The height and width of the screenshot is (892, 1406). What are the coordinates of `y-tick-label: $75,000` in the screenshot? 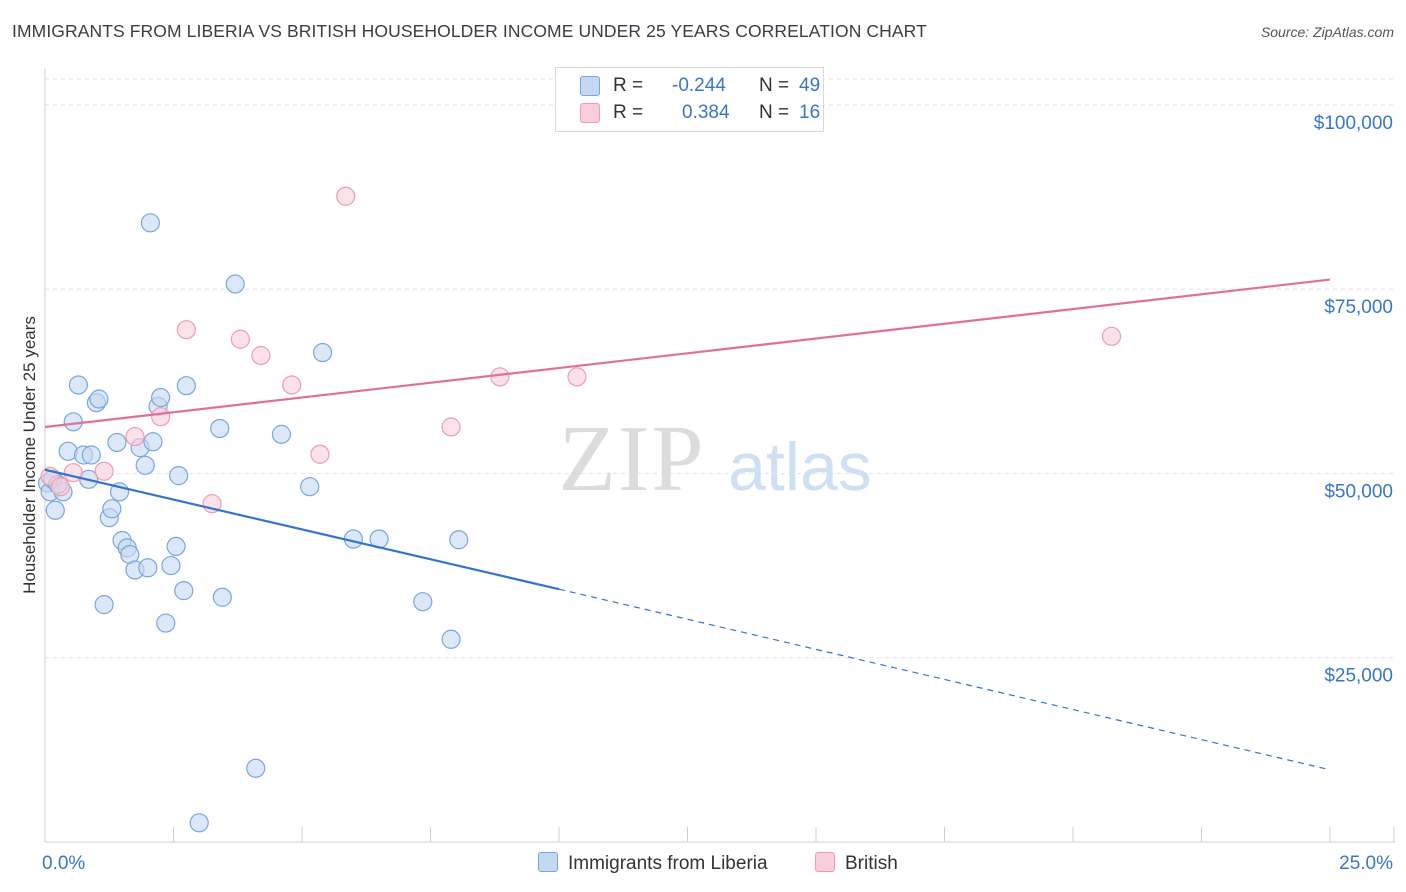 It's located at (1358, 307).